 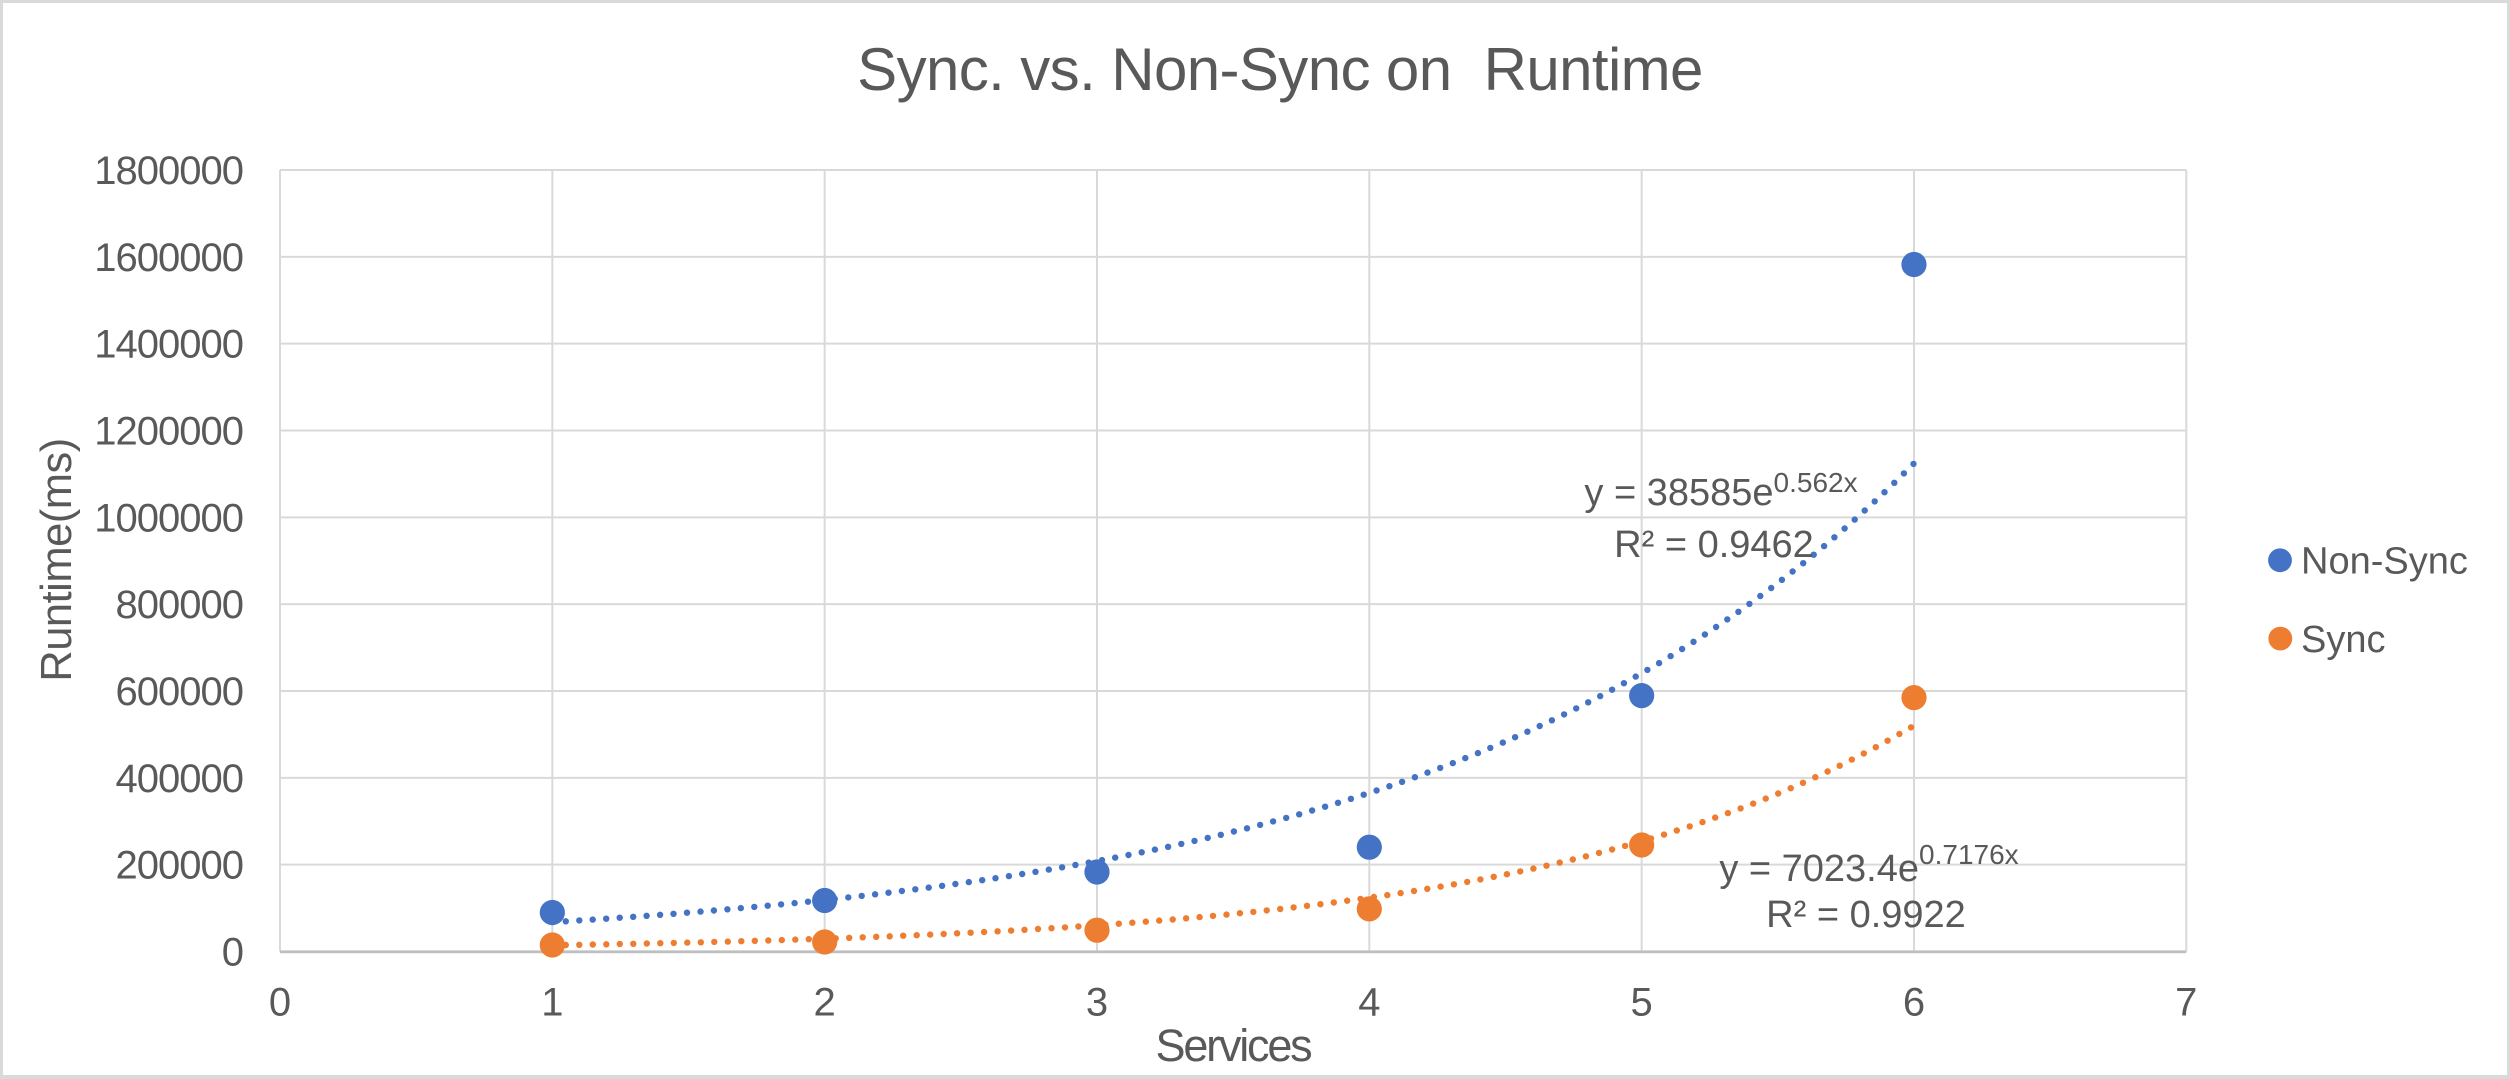 What do you see at coordinates (1234, 1045) in the screenshot?
I see `svg-text: Services` at bounding box center [1234, 1045].